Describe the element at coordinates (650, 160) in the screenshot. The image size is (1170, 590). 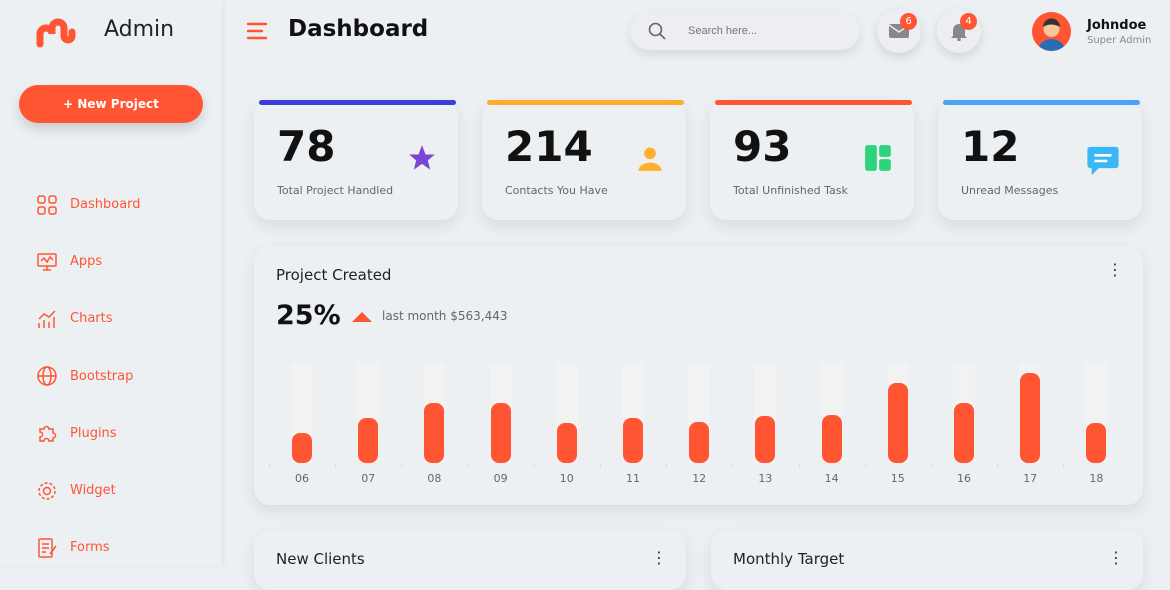
I see `user-icon` at that location.